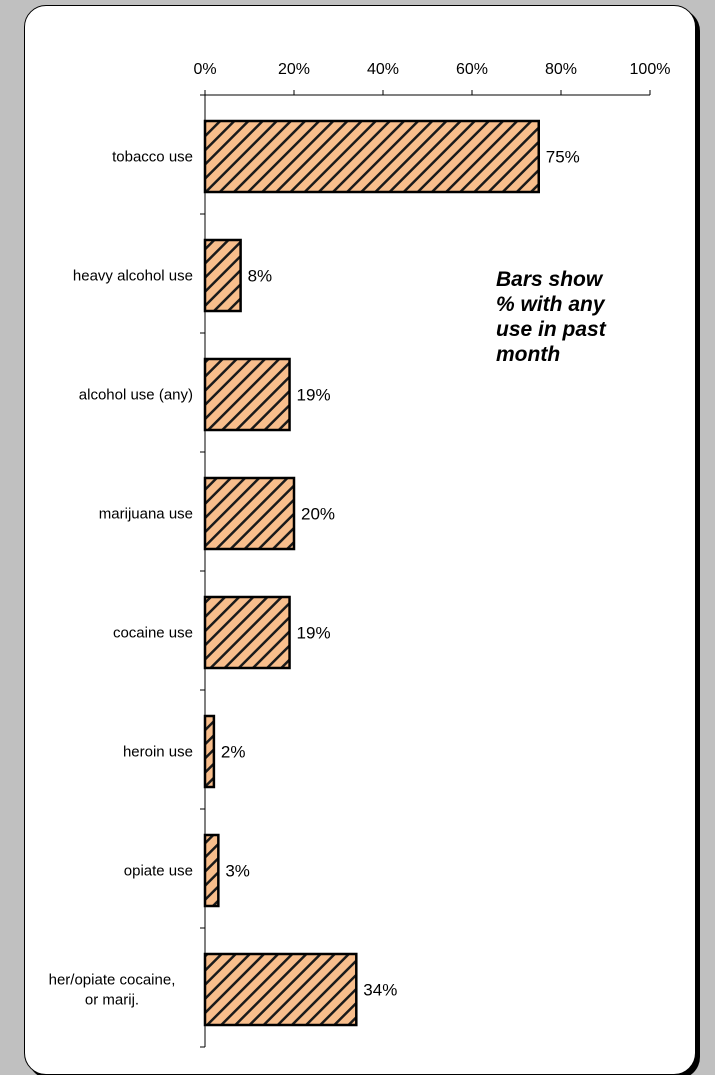  I want to click on category-label: heavy alcohol use, so click(133, 276).